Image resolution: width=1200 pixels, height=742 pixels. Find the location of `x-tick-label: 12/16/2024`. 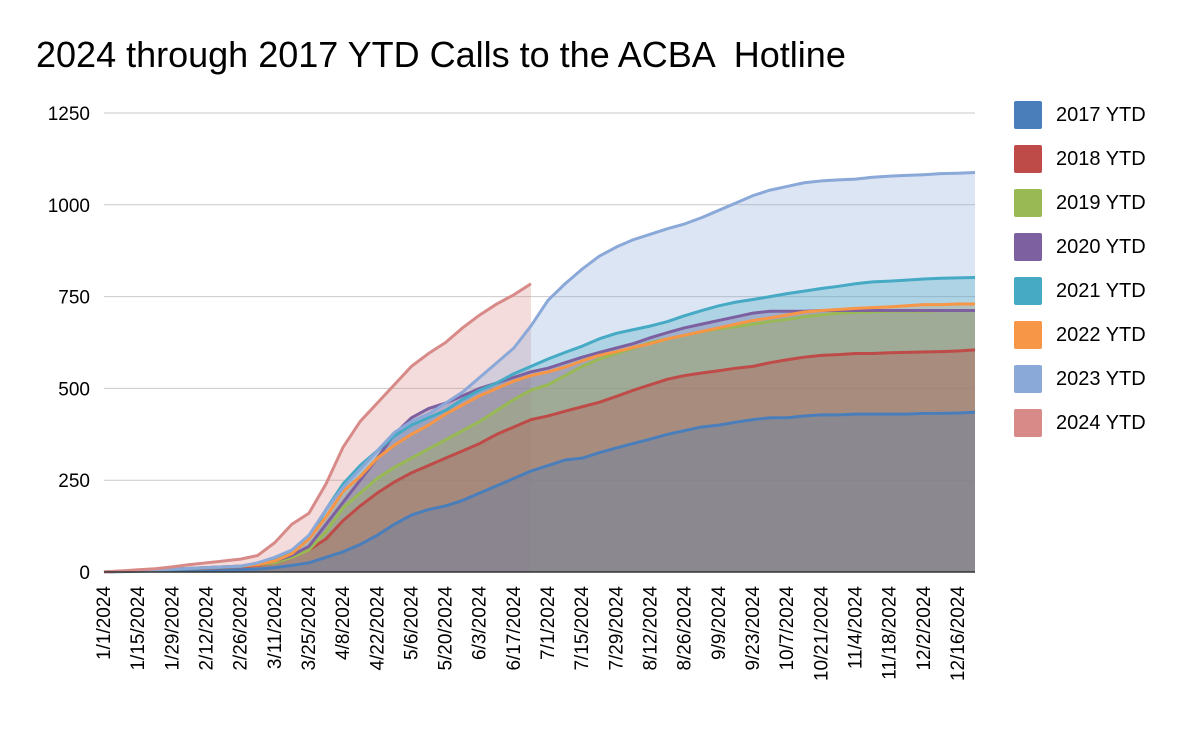

x-tick-label: 12/16/2024 is located at coordinates (958, 634).